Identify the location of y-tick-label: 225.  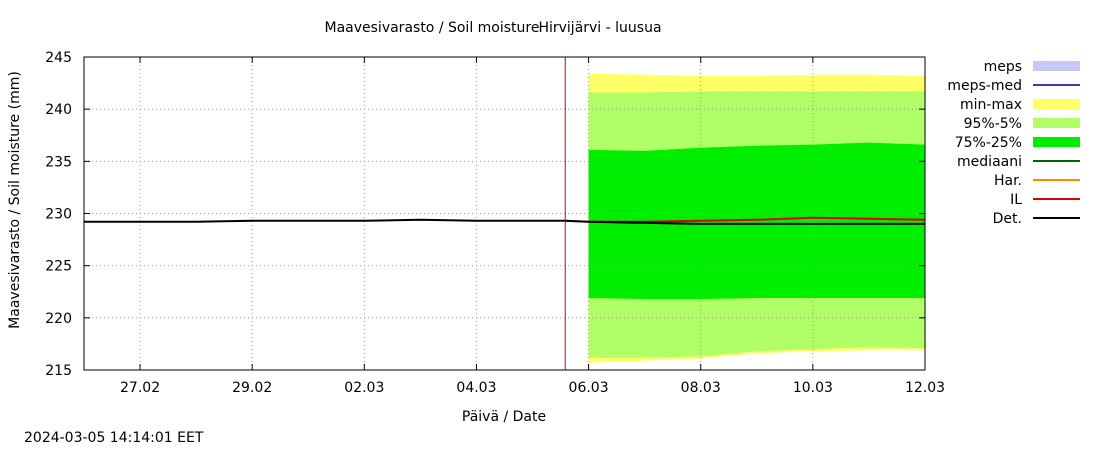
(58, 267).